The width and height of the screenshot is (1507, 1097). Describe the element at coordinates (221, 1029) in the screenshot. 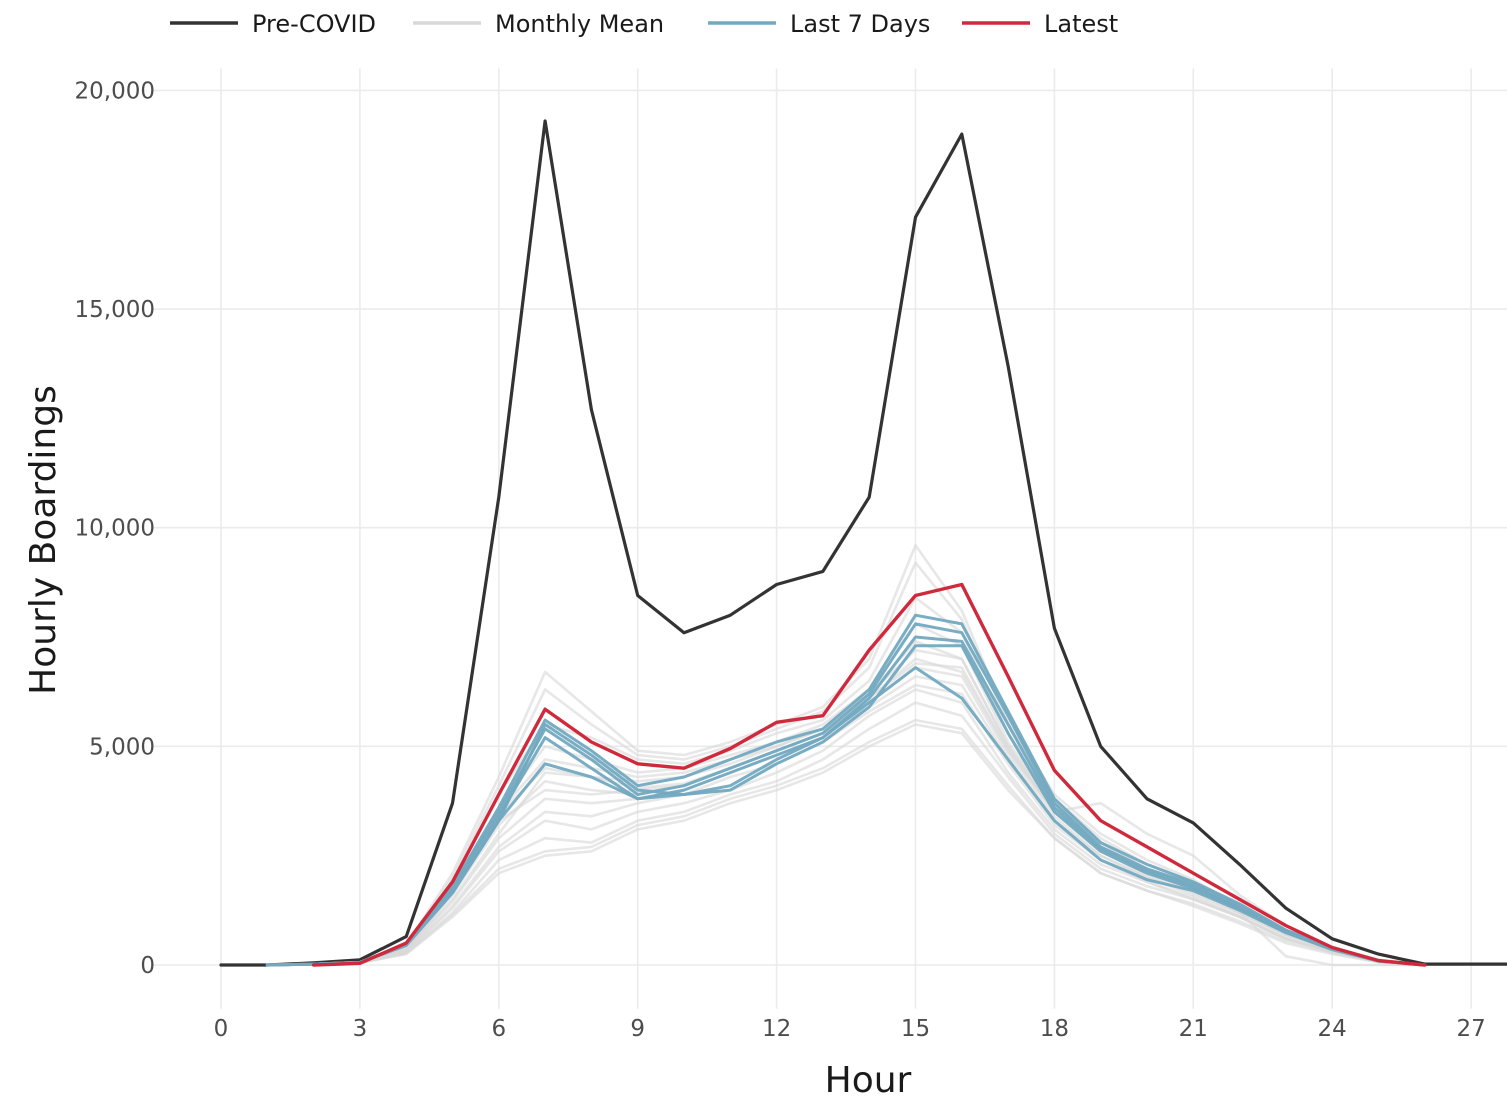

I see `x-tick-label: 0` at that location.